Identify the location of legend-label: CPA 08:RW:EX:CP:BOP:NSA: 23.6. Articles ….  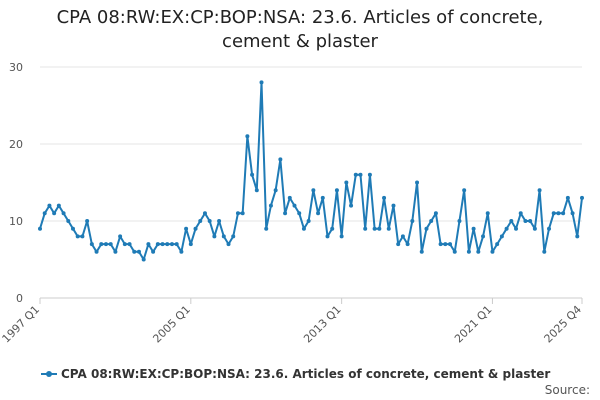
(305, 374).